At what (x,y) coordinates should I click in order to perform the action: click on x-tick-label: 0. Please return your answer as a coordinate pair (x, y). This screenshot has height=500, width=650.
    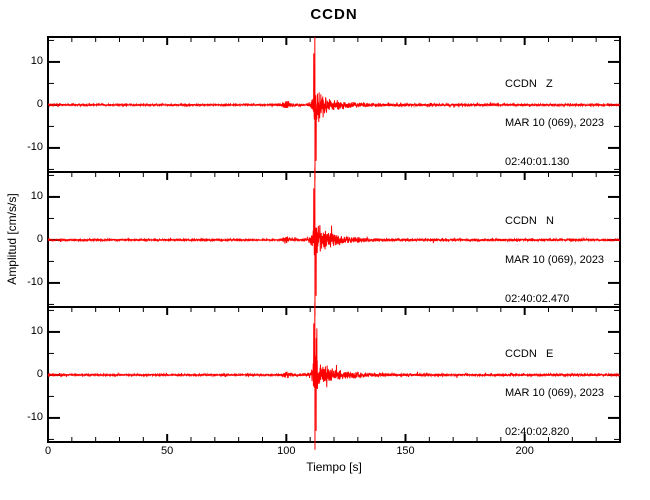
    Looking at the image, I should click on (48, 451).